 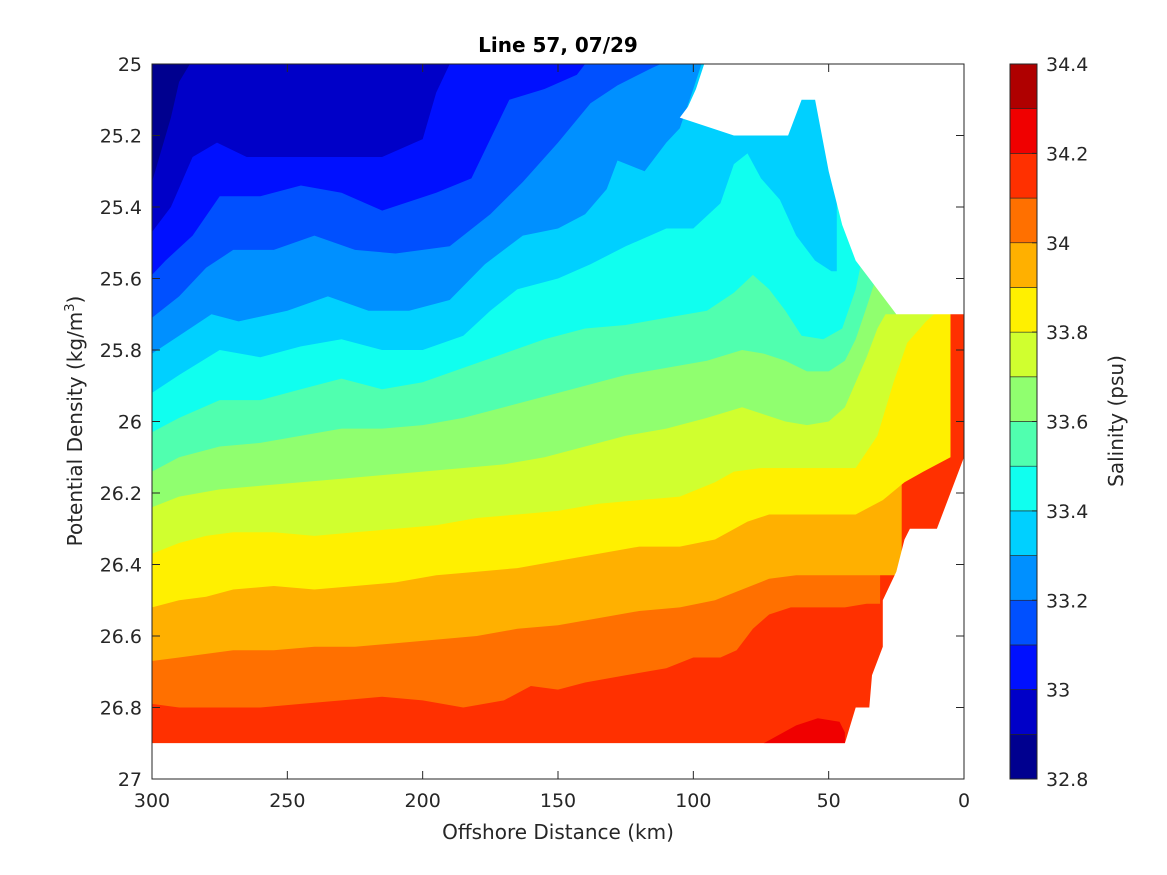 What do you see at coordinates (1067, 65) in the screenshot?
I see `colorbar-tick-label: 34.4` at bounding box center [1067, 65].